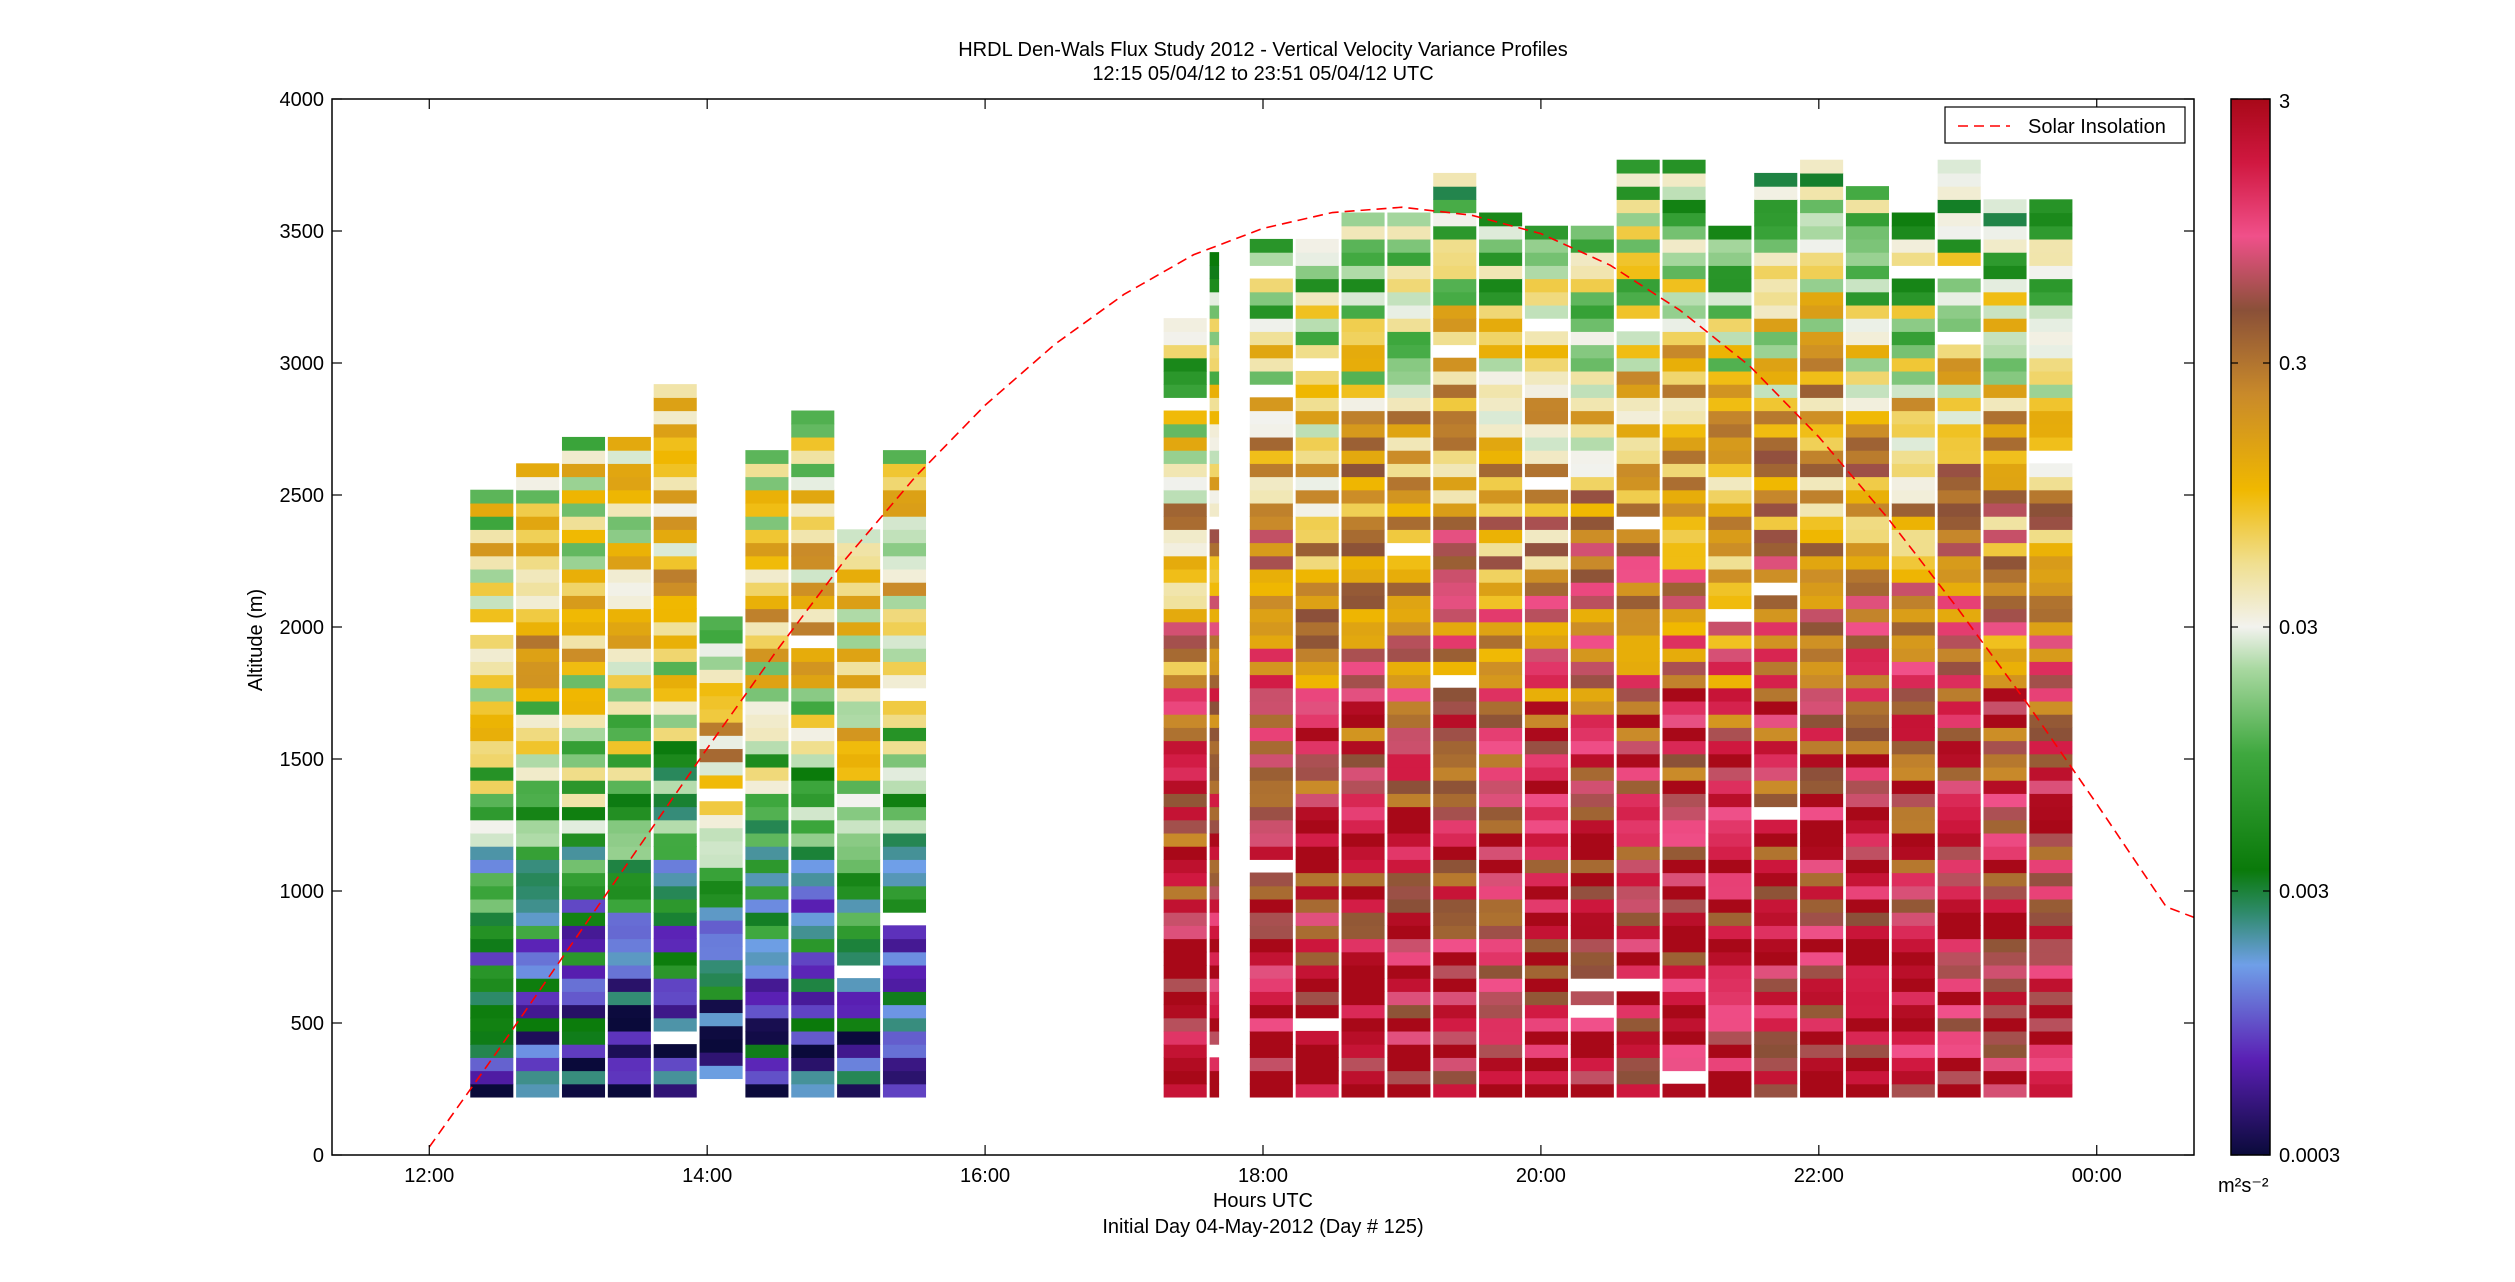  I want to click on y-axis-label: Altitude (m), so click(256, 640).